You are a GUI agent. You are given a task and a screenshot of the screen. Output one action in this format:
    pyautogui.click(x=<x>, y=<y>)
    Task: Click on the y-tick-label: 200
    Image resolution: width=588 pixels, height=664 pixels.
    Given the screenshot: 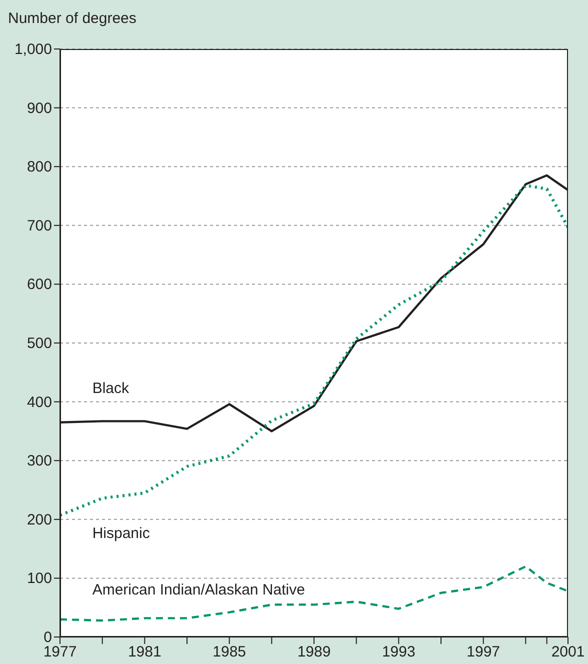 What is the action you would take?
    pyautogui.click(x=39, y=519)
    